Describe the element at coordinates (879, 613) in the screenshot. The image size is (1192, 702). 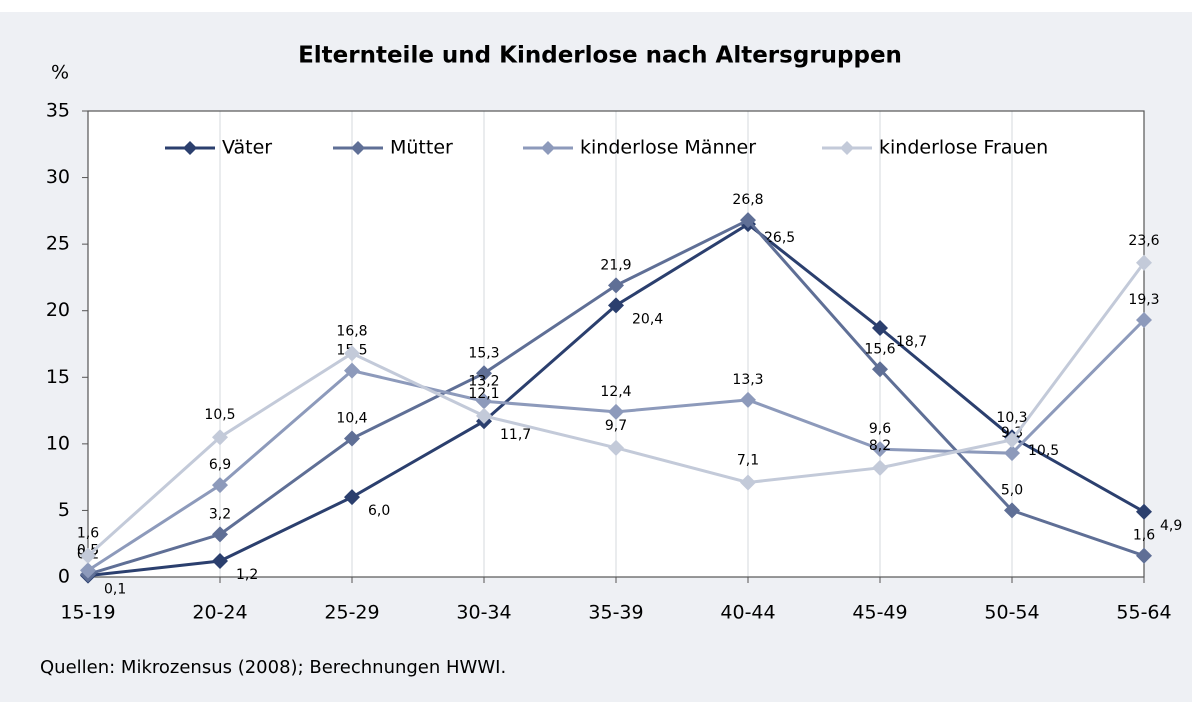
I see `x-tick-label: 45-49` at that location.